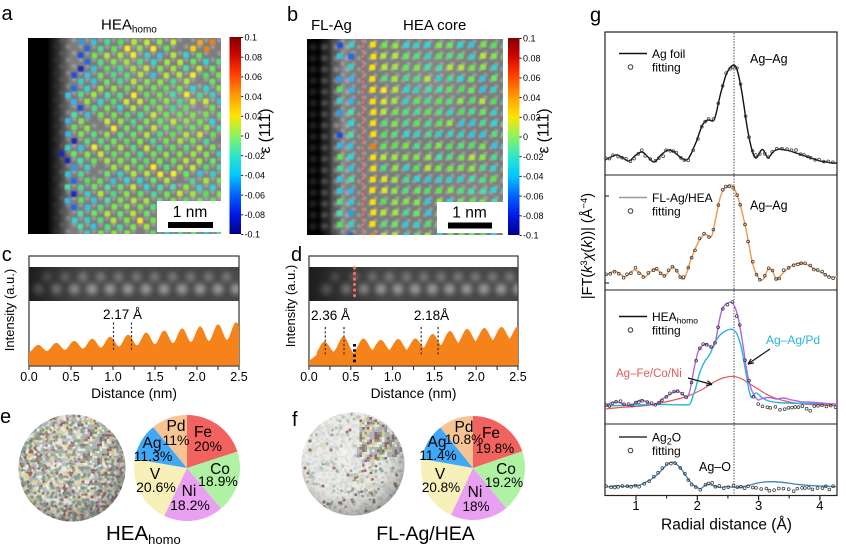  What do you see at coordinates (292, 15) in the screenshot?
I see `svg-text: b` at bounding box center [292, 15].